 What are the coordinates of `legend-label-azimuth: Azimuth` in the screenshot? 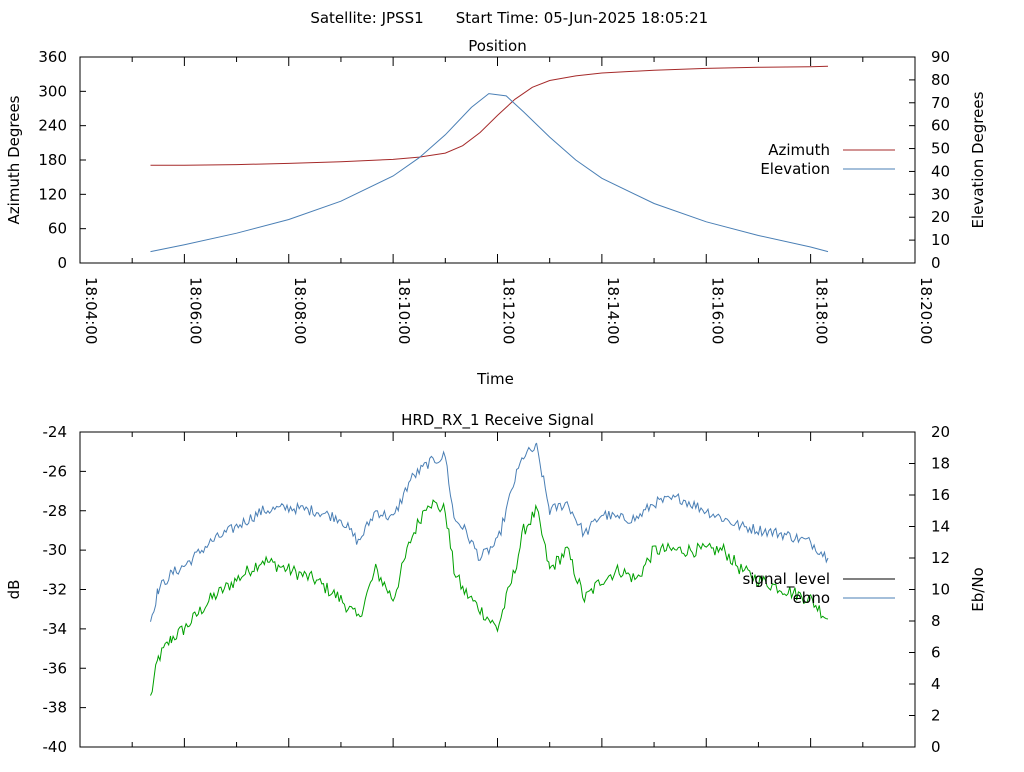 It's located at (799, 150).